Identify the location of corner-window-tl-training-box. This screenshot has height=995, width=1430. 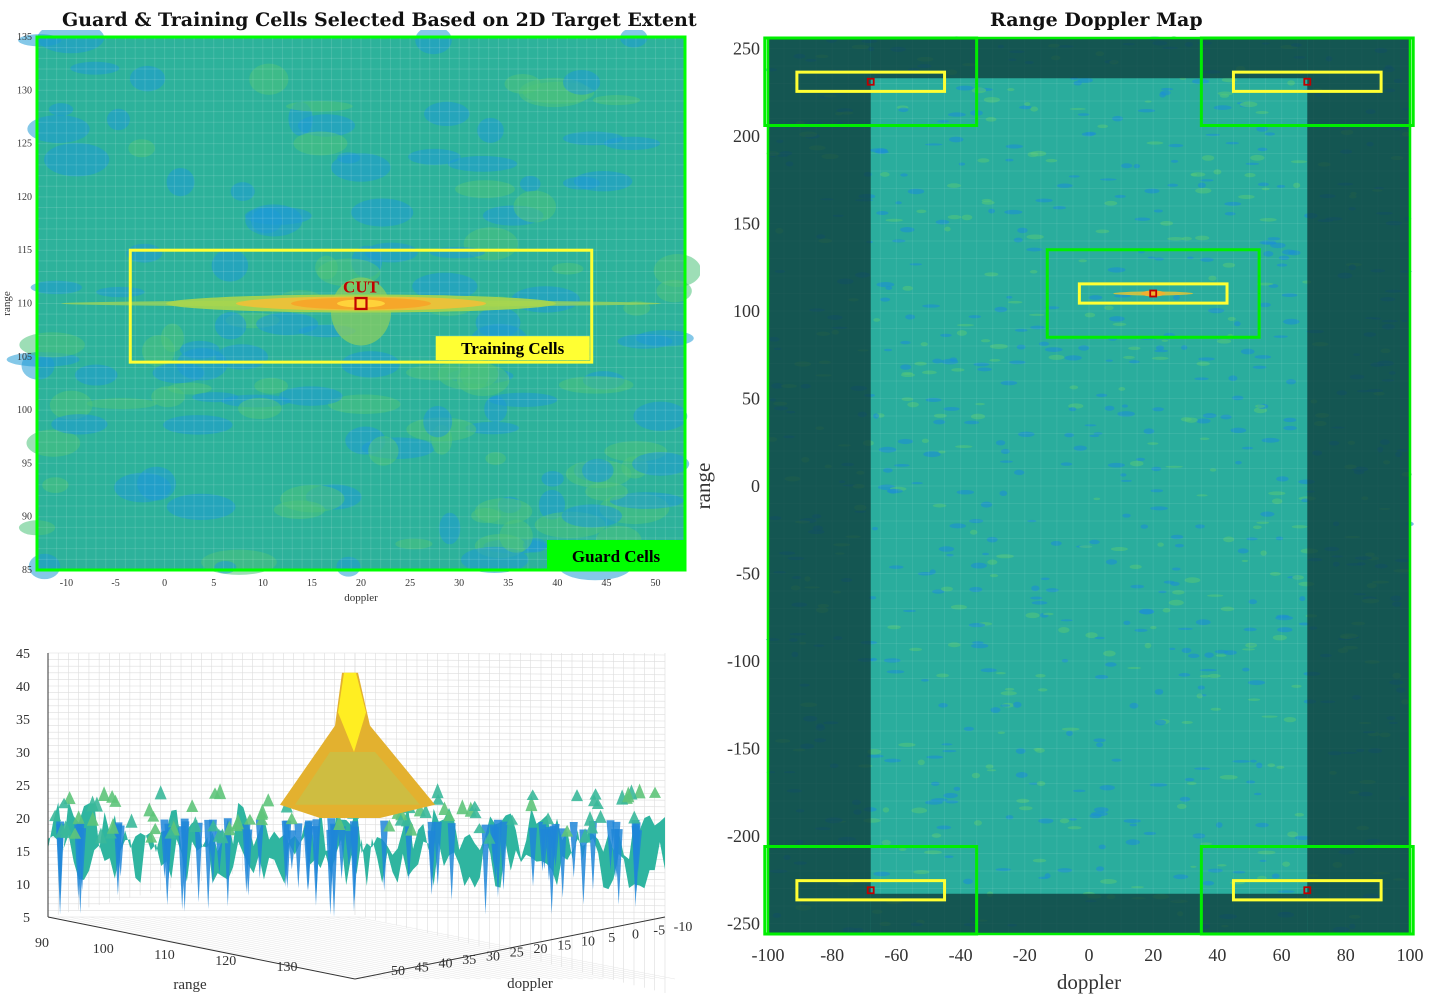
(871, 81).